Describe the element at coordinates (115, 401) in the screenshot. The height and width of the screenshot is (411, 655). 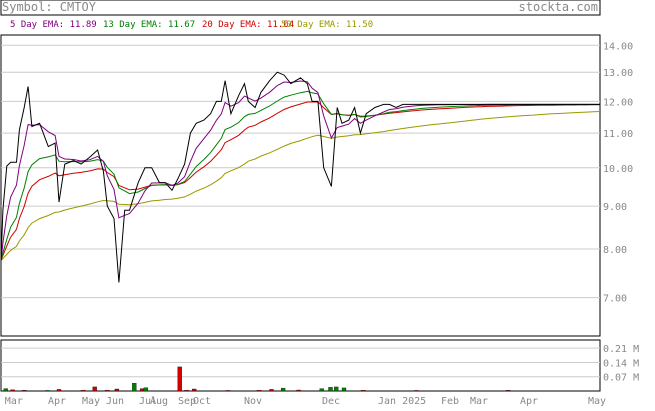
I see `month-label: Jun` at that location.